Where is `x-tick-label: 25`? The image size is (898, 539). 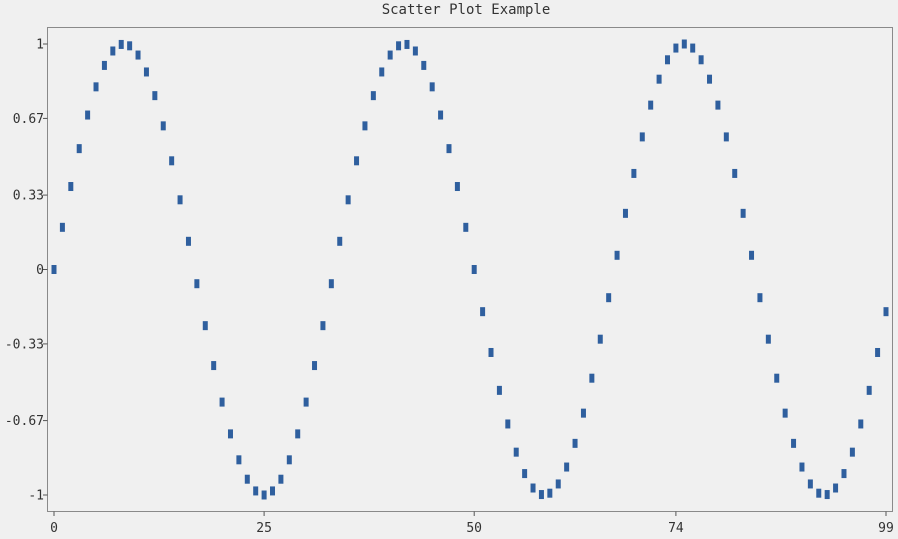
x-tick-label: 25 is located at coordinates (264, 528).